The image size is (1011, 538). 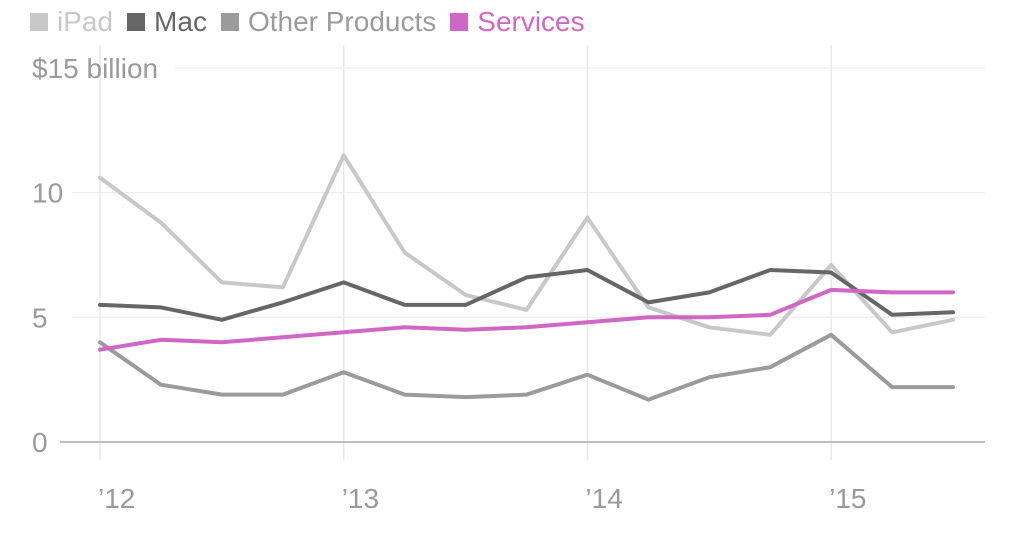 I want to click on legend-item-mac: Mac, so click(x=167, y=22).